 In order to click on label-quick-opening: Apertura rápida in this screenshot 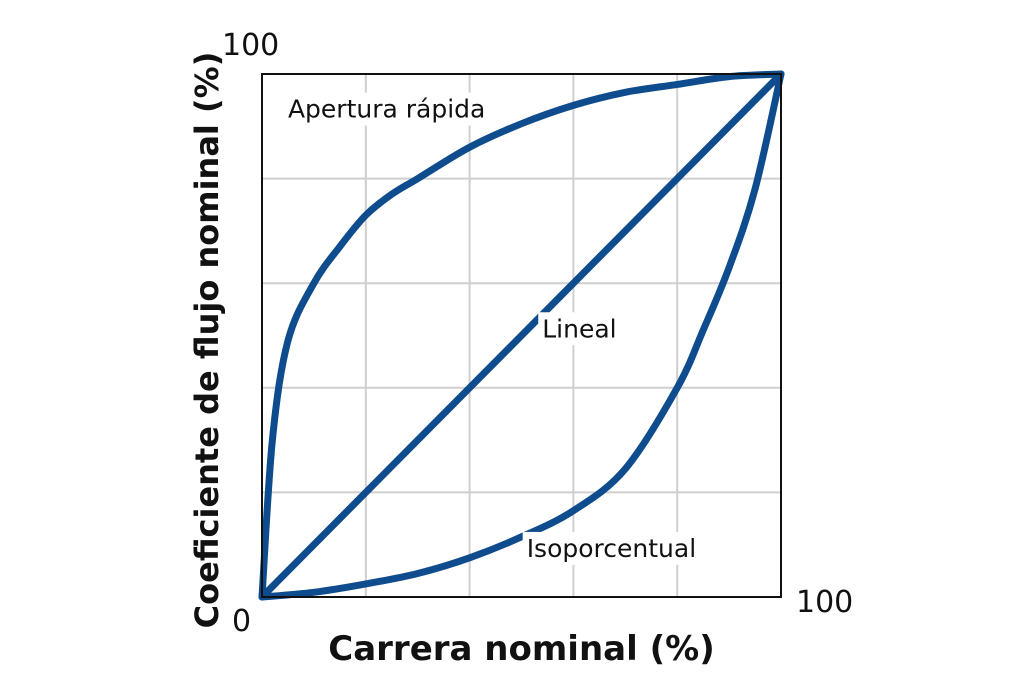, I will do `click(386, 109)`.